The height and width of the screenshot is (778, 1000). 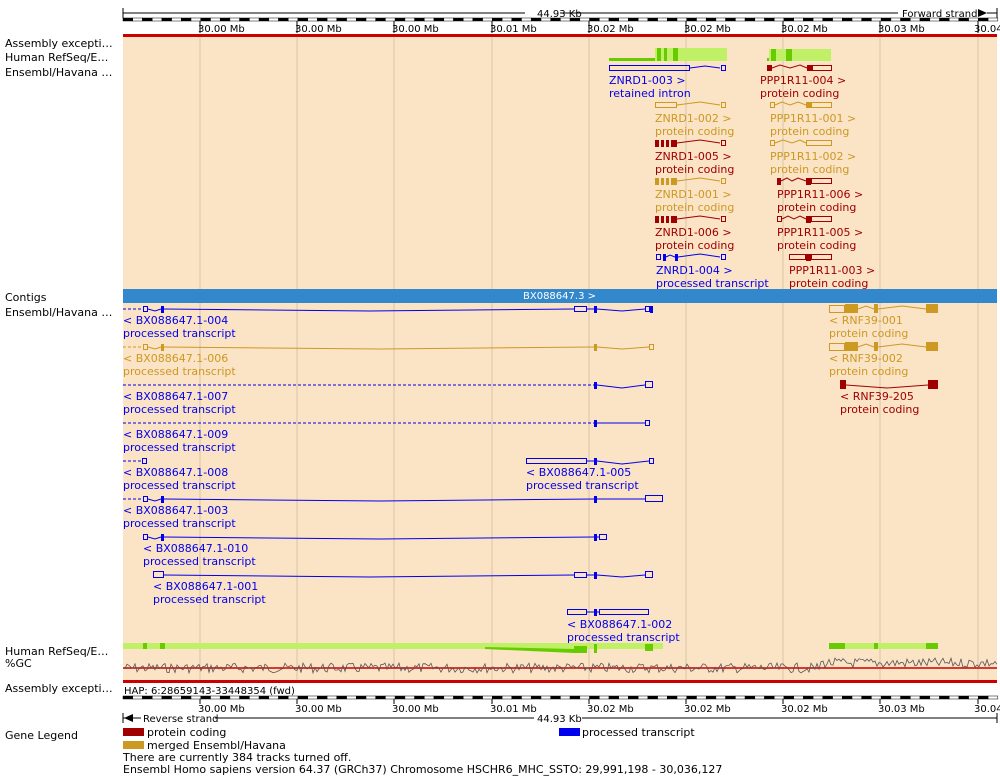 What do you see at coordinates (804, 709) in the screenshot?
I see `ruler-tick-label: 30.02 Mb` at bounding box center [804, 709].